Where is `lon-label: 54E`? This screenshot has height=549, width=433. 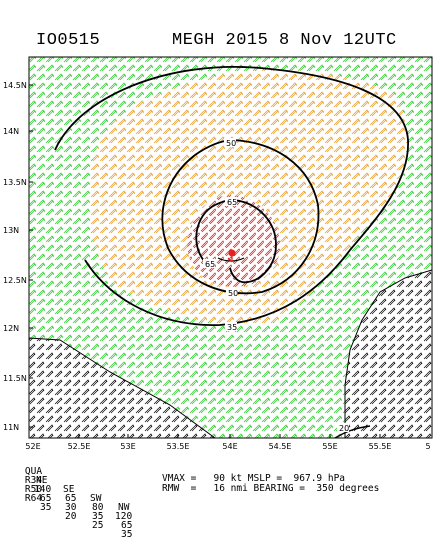 lon-label: 54E is located at coordinates (230, 446).